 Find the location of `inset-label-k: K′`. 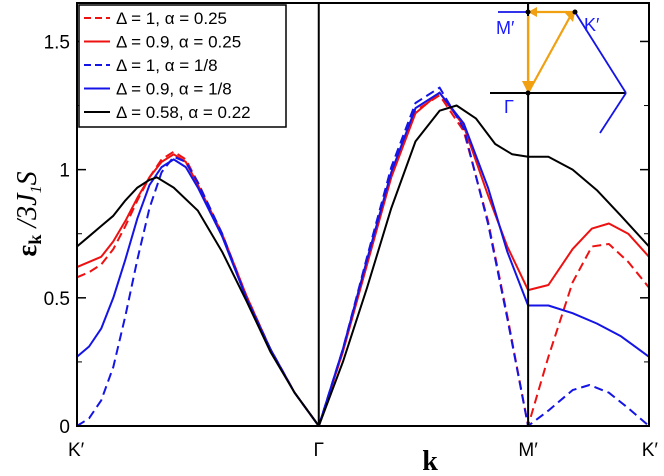

inset-label-k: K′ is located at coordinates (592, 25).